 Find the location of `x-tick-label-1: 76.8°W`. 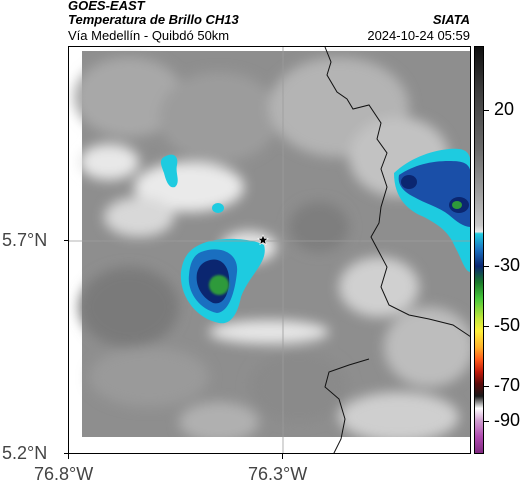

x-tick-label-1: 76.8°W is located at coordinates (64, 474).